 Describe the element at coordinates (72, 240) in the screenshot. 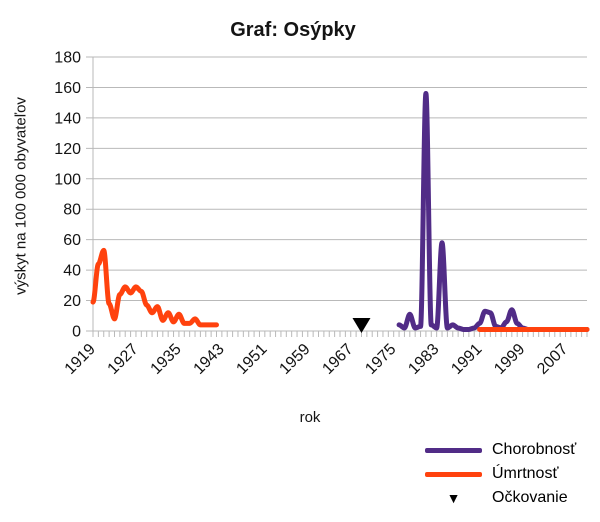

I see `y-tick-label: 60` at that location.